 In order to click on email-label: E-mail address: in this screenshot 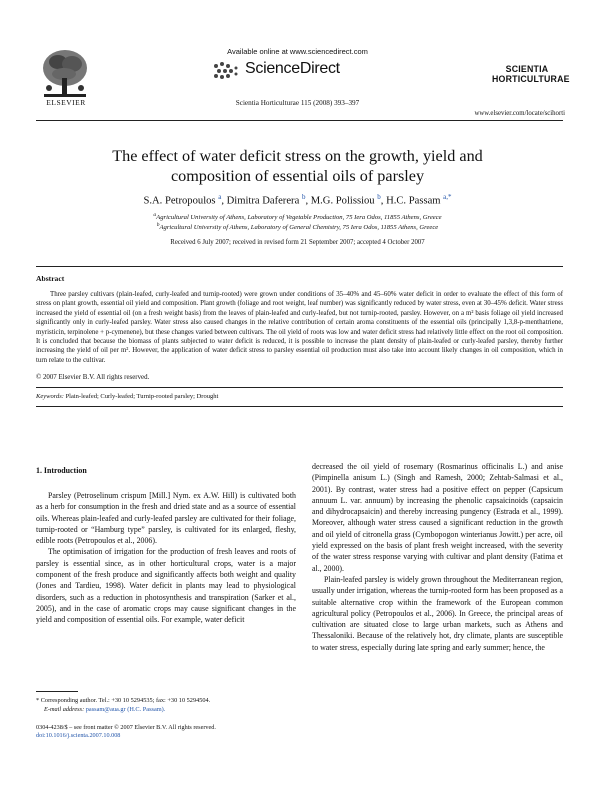, I will do `click(64, 709)`.